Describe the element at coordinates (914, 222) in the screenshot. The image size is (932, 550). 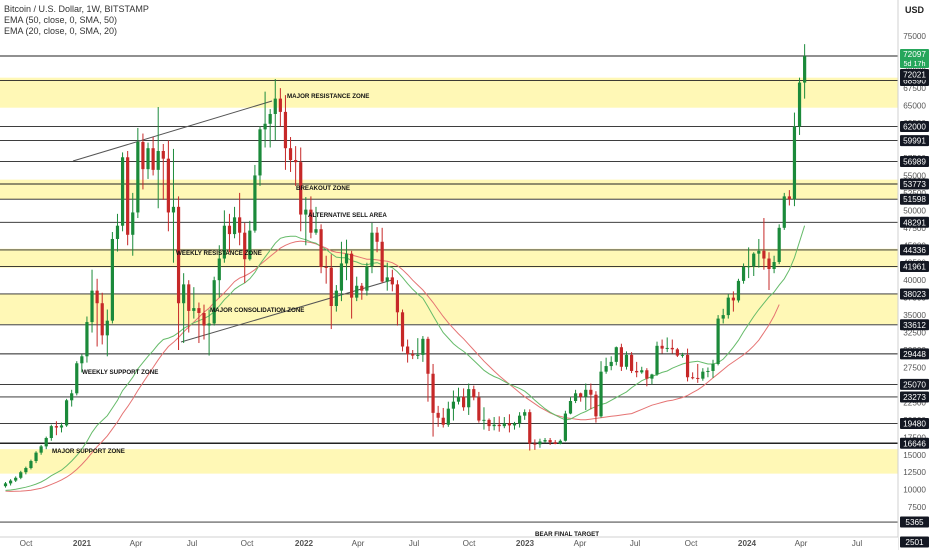
I see `level-tag-label: 48291` at that location.